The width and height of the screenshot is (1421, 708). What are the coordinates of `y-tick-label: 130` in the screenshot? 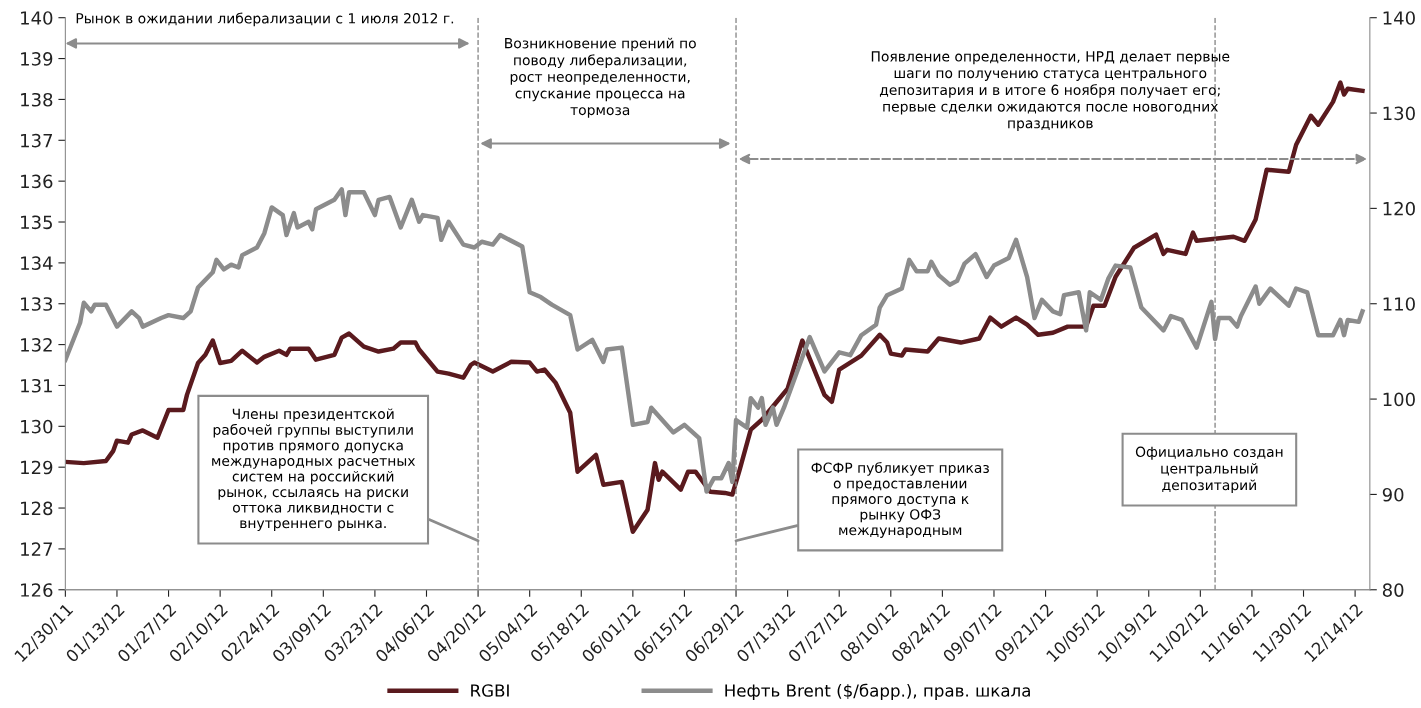 It's located at (37, 426).